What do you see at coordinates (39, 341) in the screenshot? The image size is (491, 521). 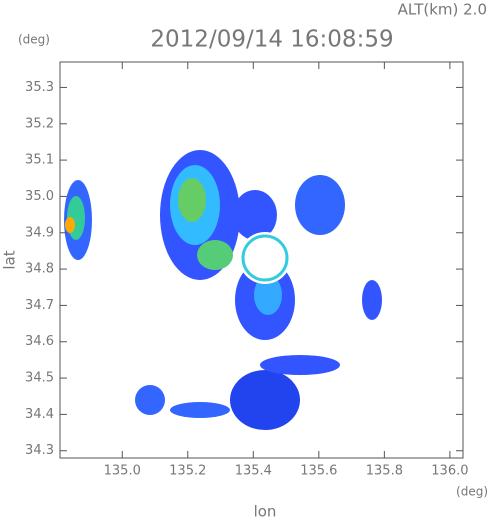 I see `y-tick-label: 34.6` at bounding box center [39, 341].